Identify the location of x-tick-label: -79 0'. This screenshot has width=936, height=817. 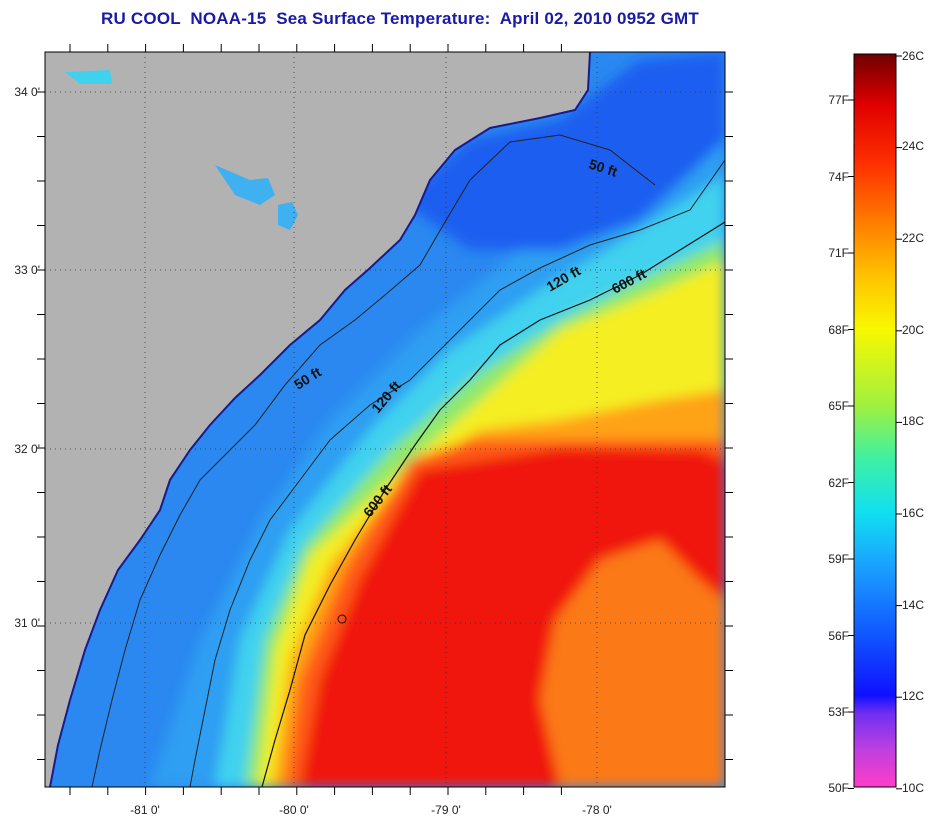
(446, 810).